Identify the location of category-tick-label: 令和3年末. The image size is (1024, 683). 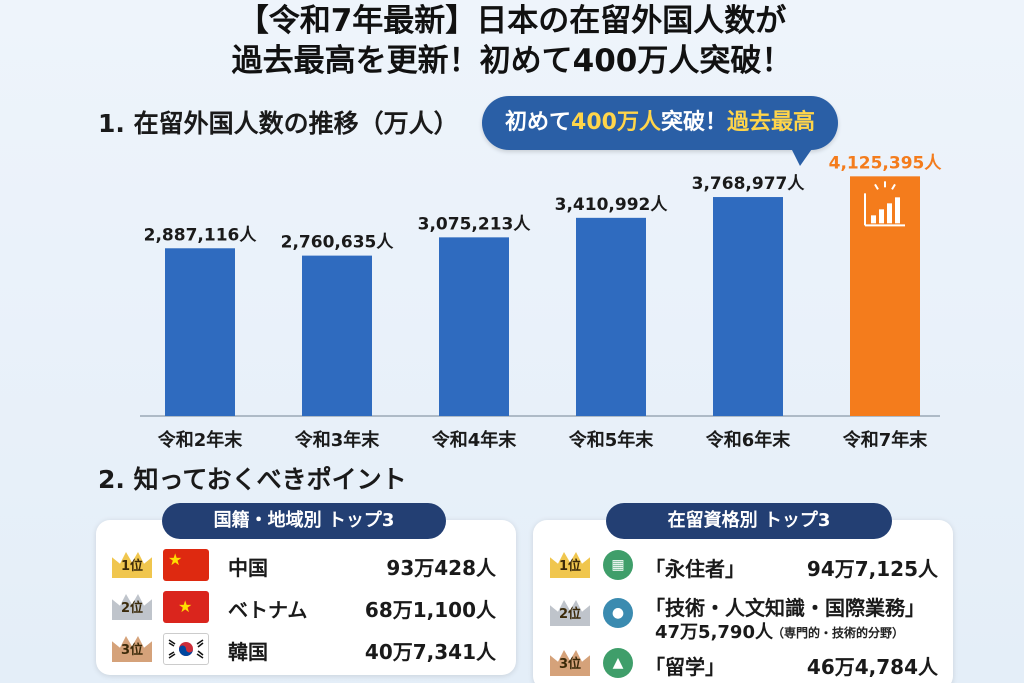
(337, 440).